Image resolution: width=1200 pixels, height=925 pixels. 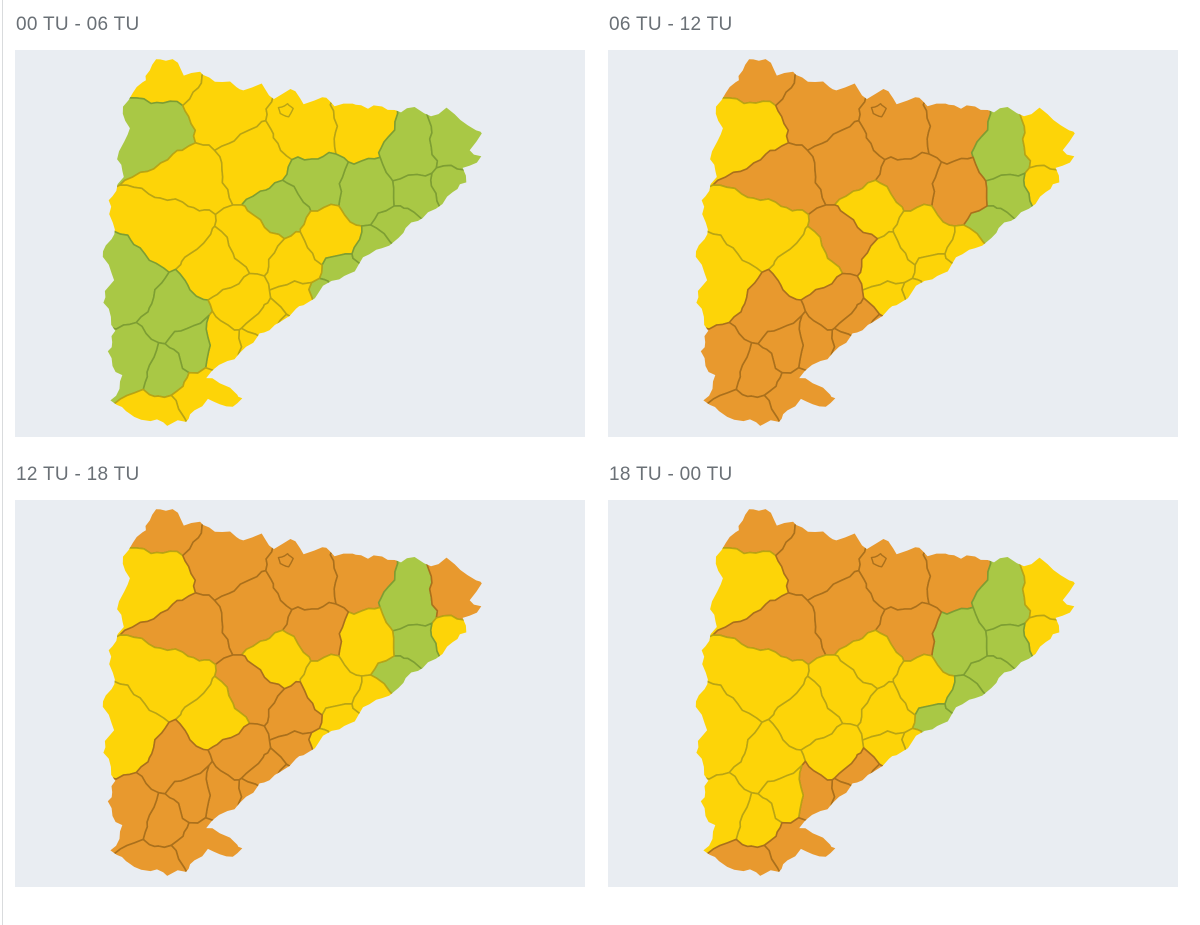 I want to click on page-left-divider, so click(x=2, y=462).